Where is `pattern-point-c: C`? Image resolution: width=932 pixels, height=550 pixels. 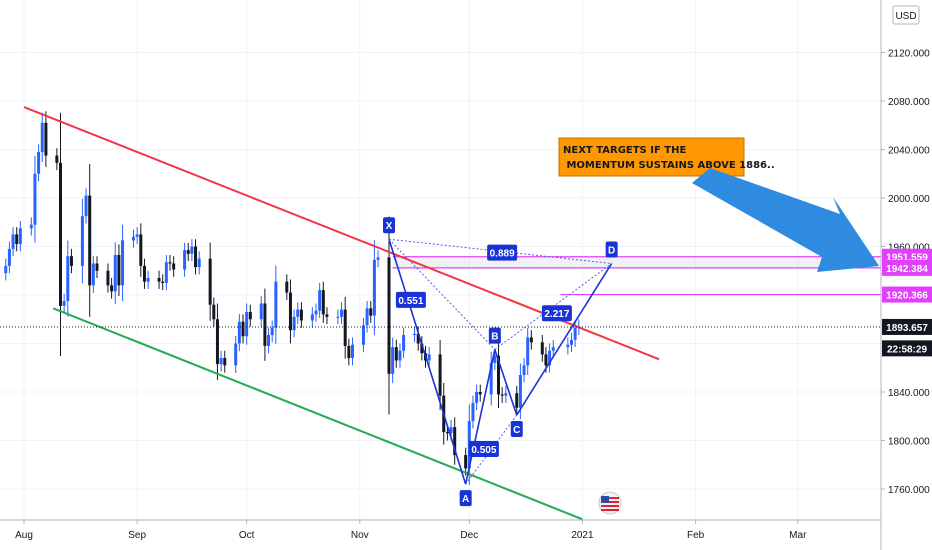 pattern-point-c: C is located at coordinates (516, 429).